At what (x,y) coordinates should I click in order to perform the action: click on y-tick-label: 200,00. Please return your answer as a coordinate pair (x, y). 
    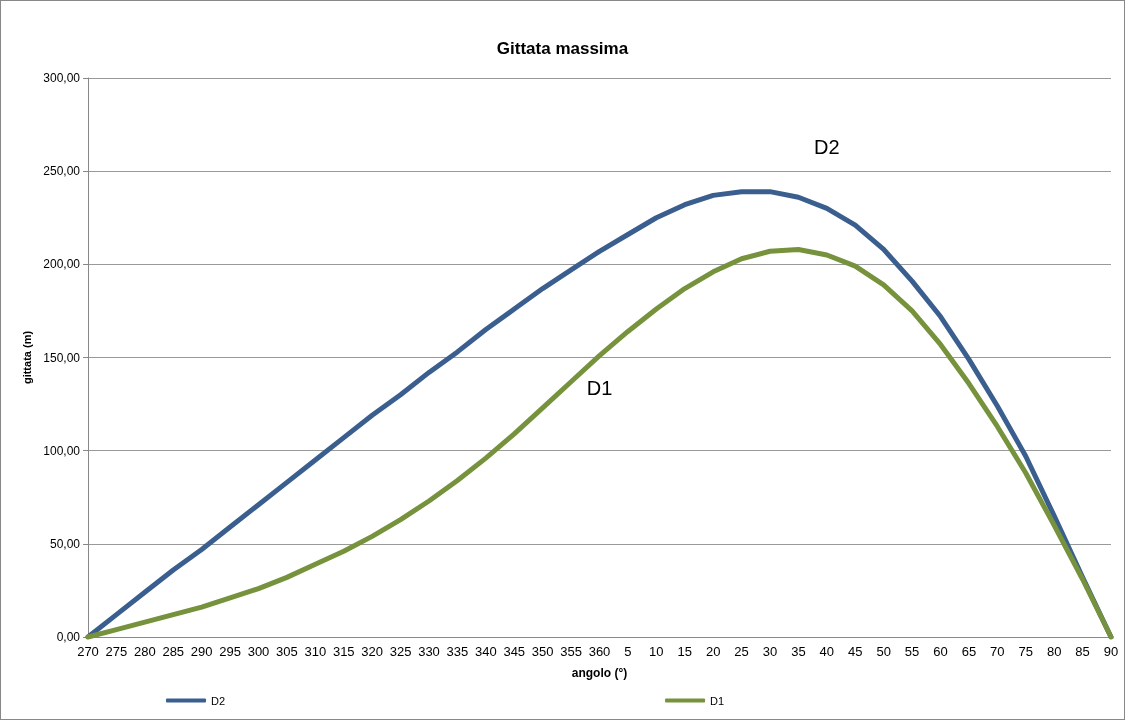
    Looking at the image, I should click on (62, 264).